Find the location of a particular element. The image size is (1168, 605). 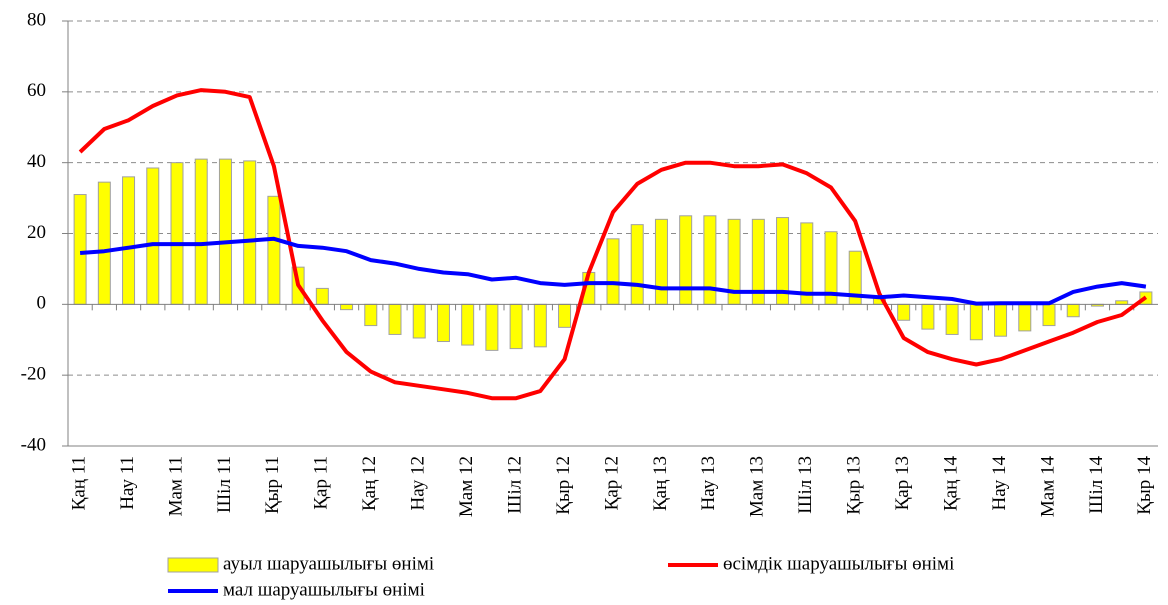

x-tick-label: Қыр 11 is located at coordinates (272, 485).